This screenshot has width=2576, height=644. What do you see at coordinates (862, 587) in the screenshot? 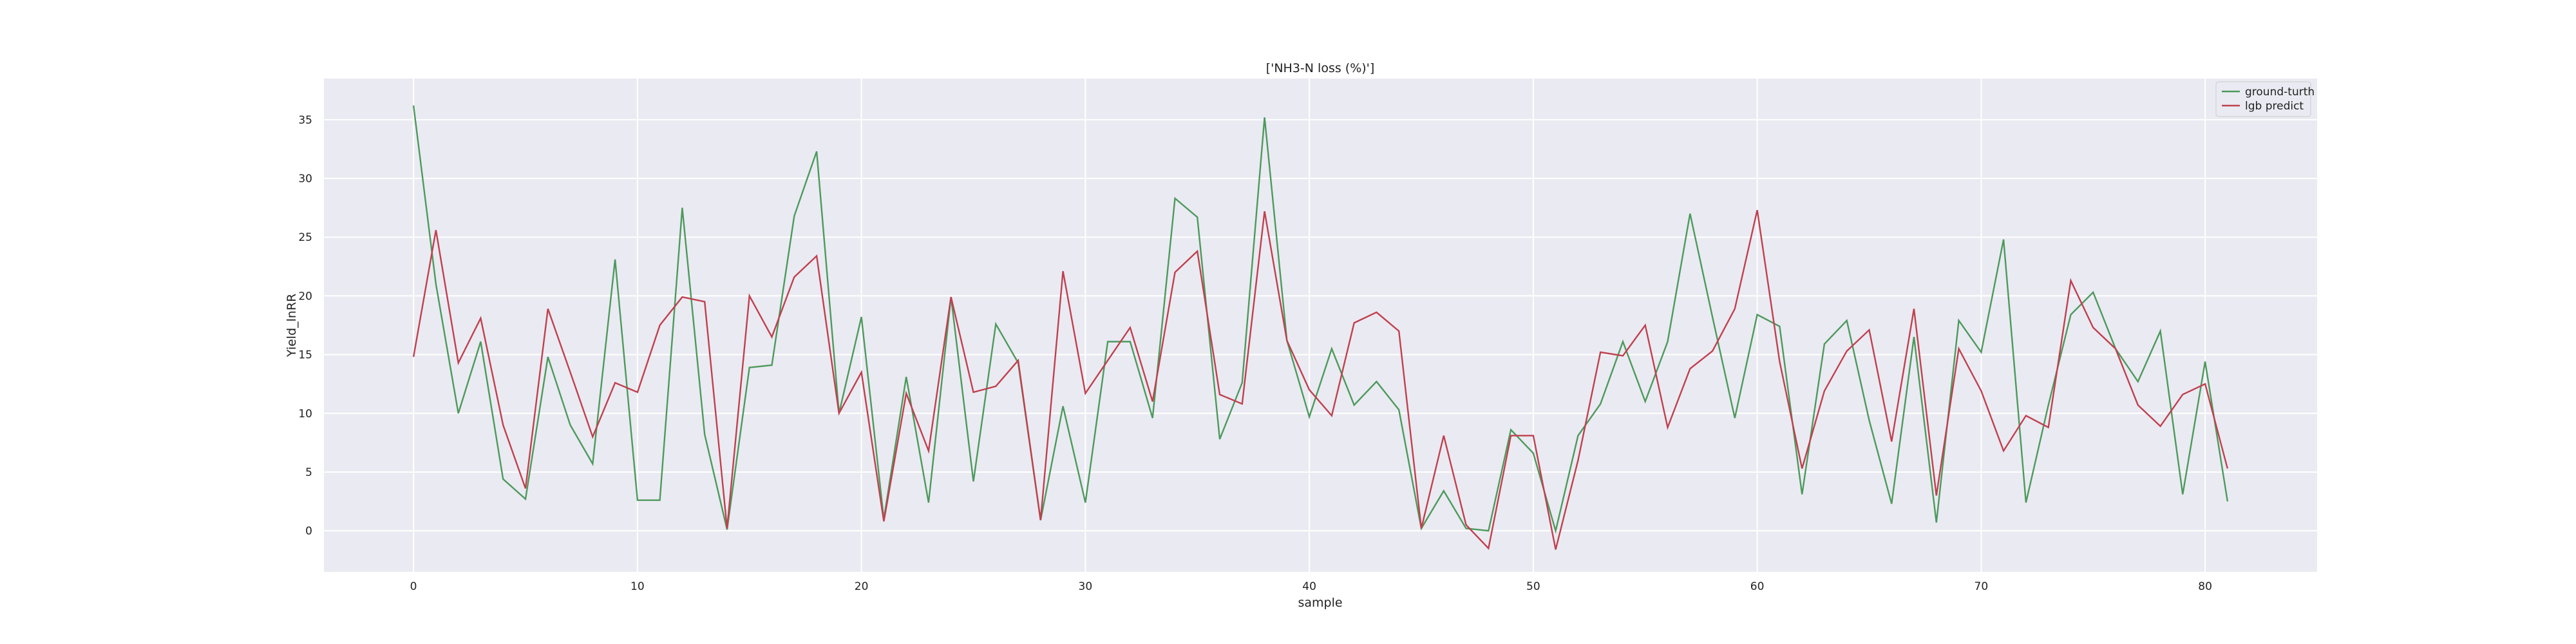
I see `x-tick-label: 20` at bounding box center [862, 587].